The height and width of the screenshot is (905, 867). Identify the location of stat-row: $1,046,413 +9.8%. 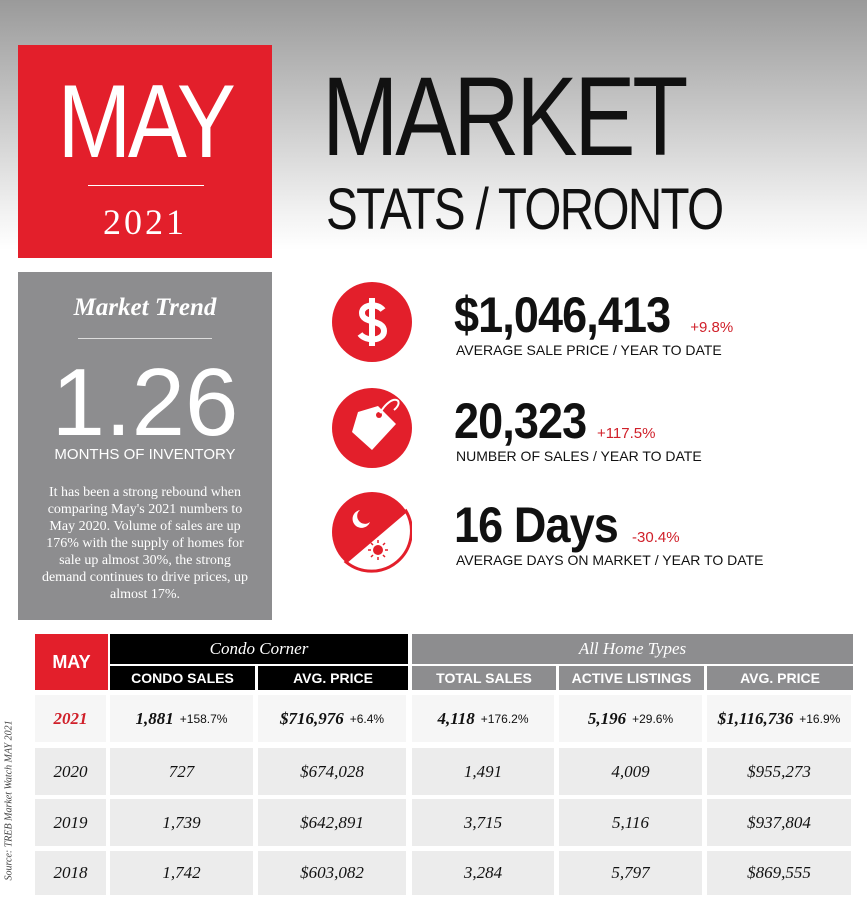
(593, 315).